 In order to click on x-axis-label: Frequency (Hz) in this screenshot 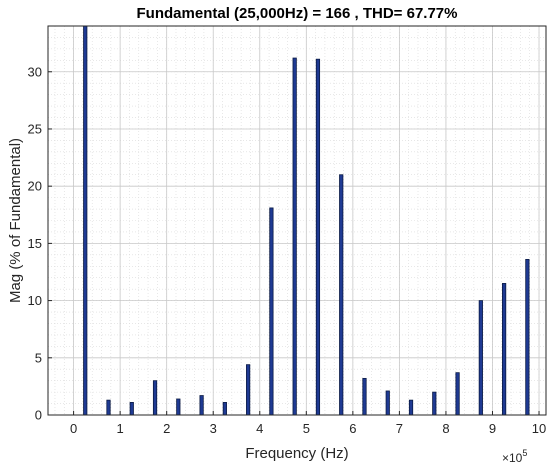, I will do `click(296, 453)`.